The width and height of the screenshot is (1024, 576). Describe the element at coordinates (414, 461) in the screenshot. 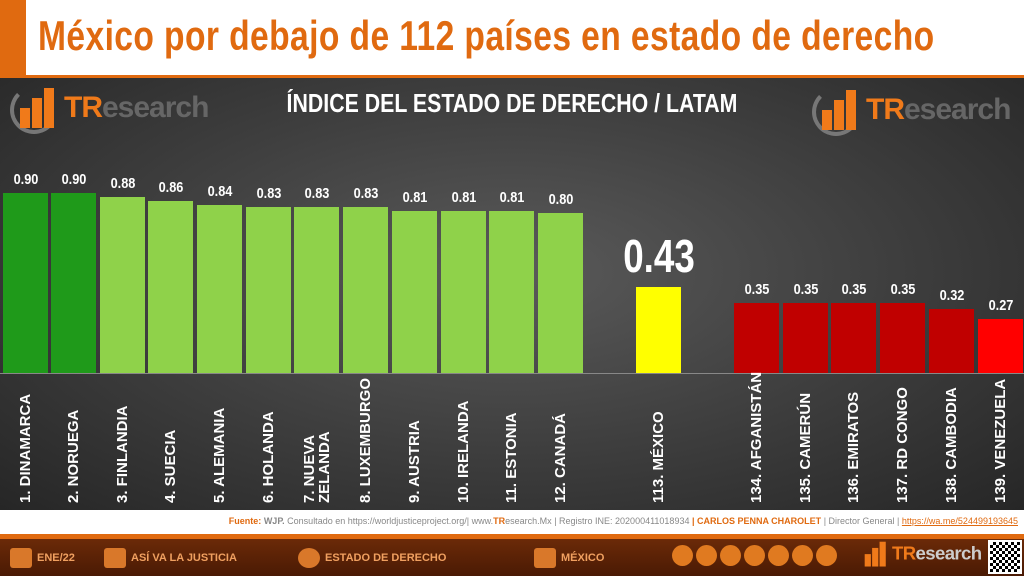

I see `category-label-text: 9. AUSTRIA` at that location.